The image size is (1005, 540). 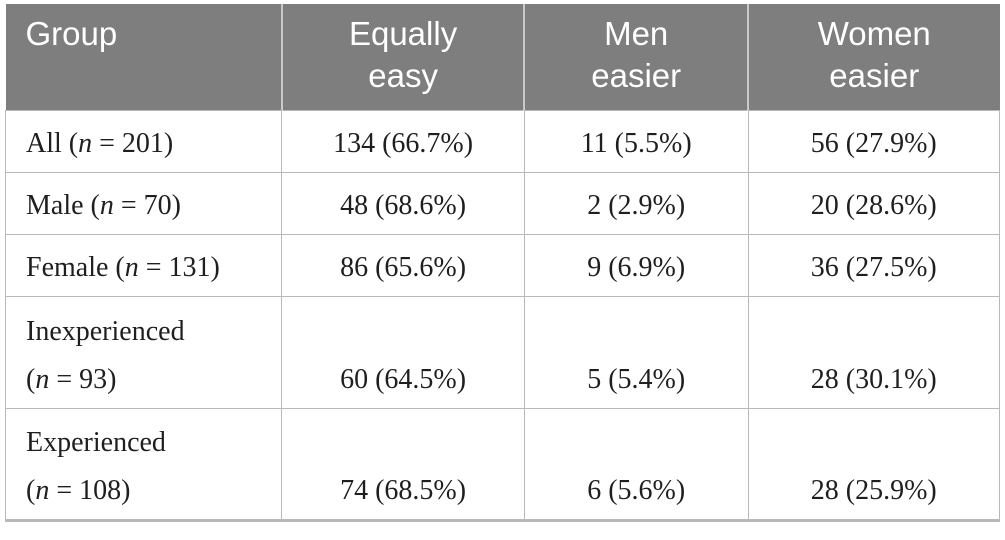 I want to click on data-cell-experienced-women-easier: 28 (25.9%), so click(x=873, y=464).